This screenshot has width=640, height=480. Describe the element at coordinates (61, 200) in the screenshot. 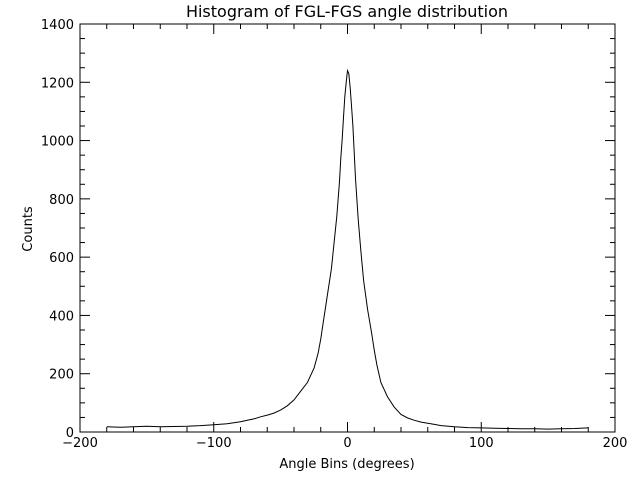

I see `y-tick-label: 800` at that location.